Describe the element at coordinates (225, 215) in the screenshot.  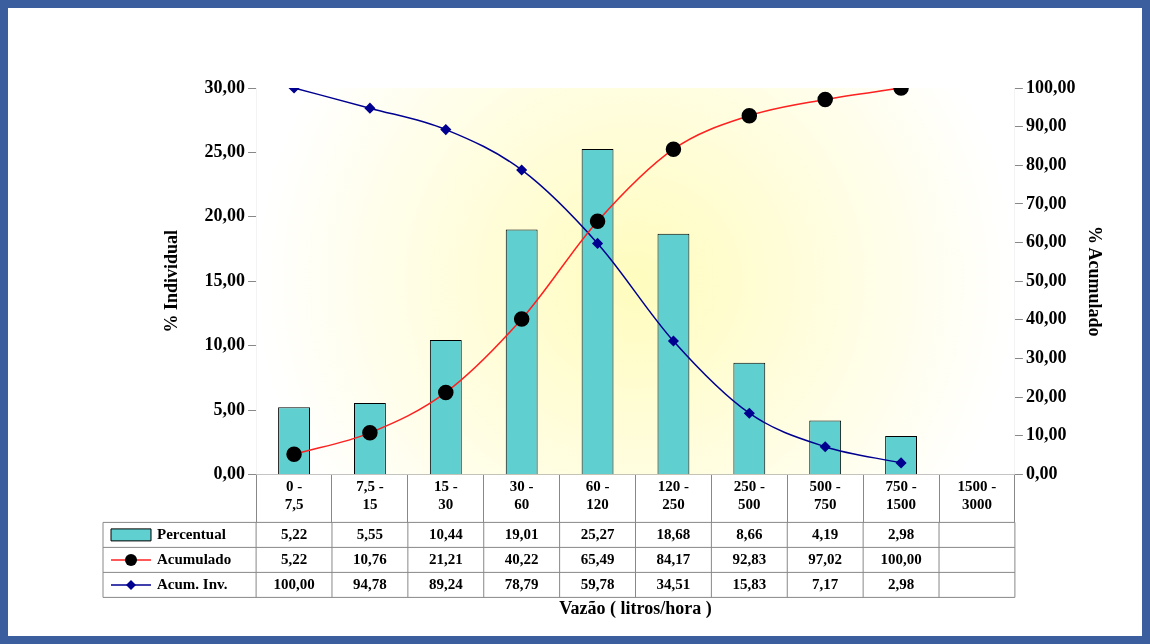
I see `y-tick-label: 20,00` at that location.